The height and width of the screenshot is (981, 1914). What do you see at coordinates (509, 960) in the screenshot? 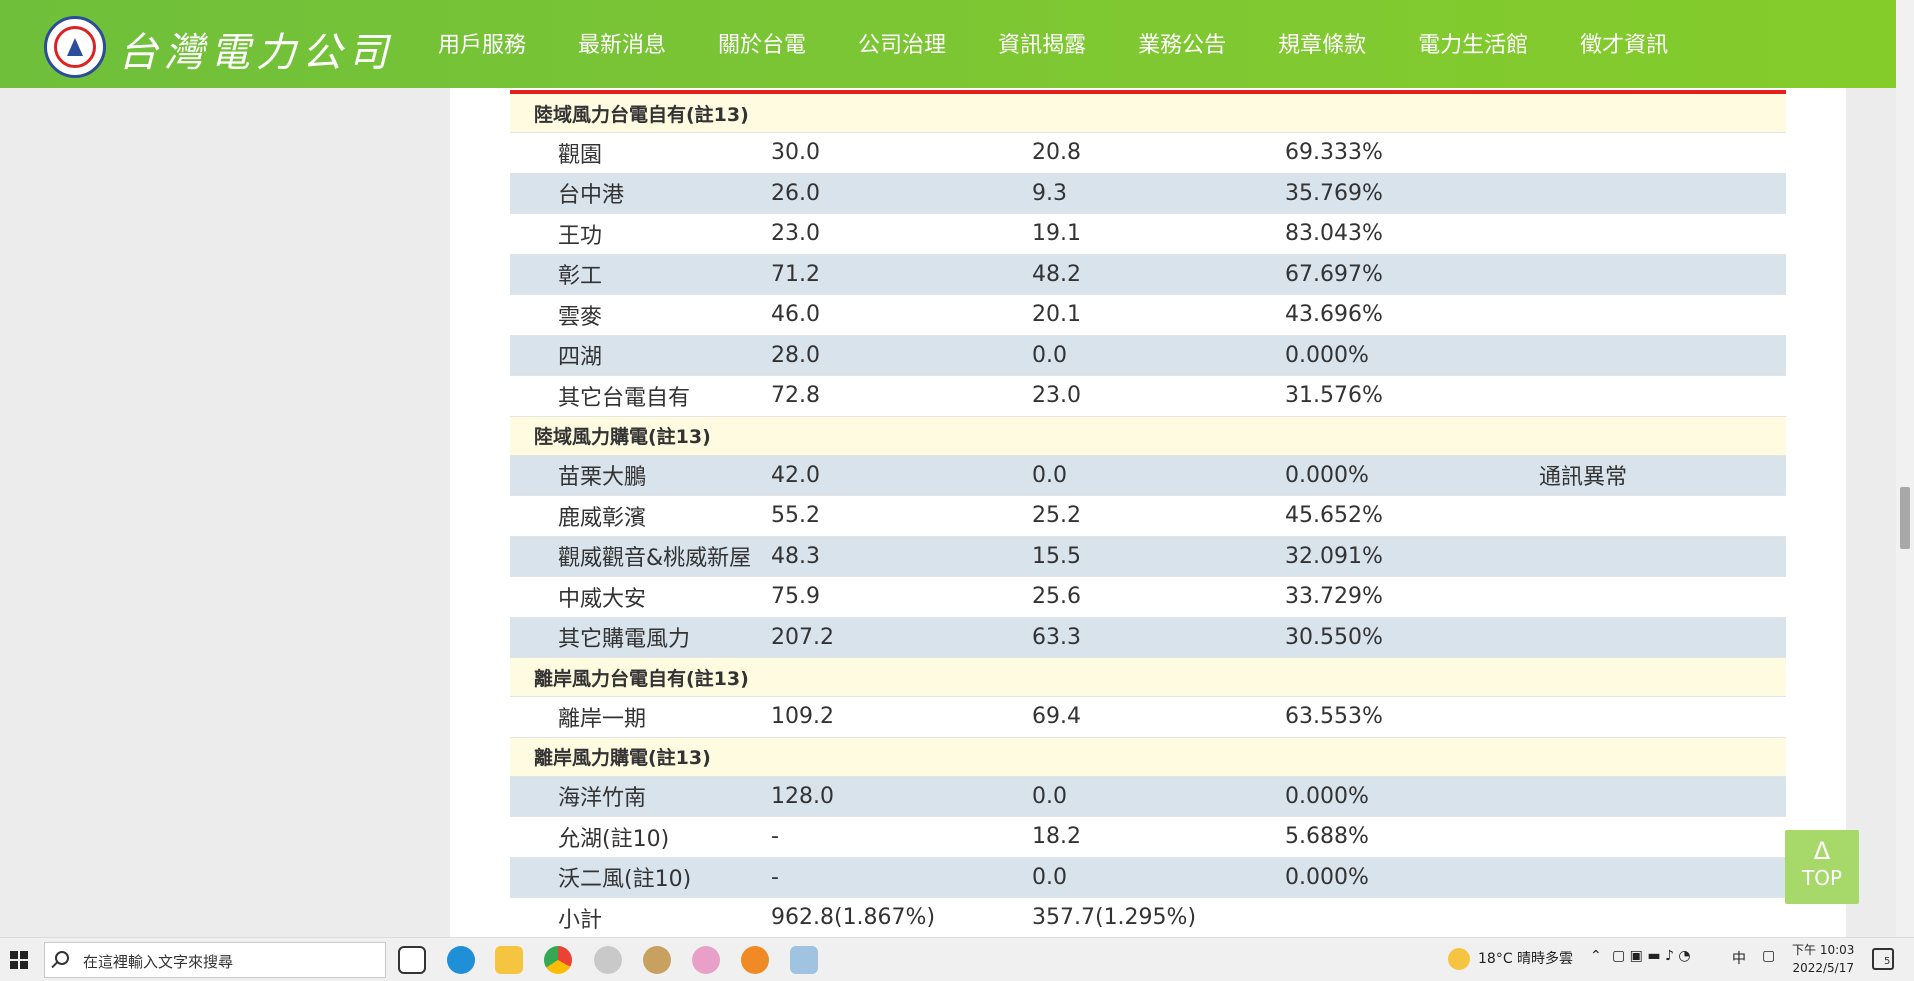
I see `file-explorer-icon` at bounding box center [509, 960].